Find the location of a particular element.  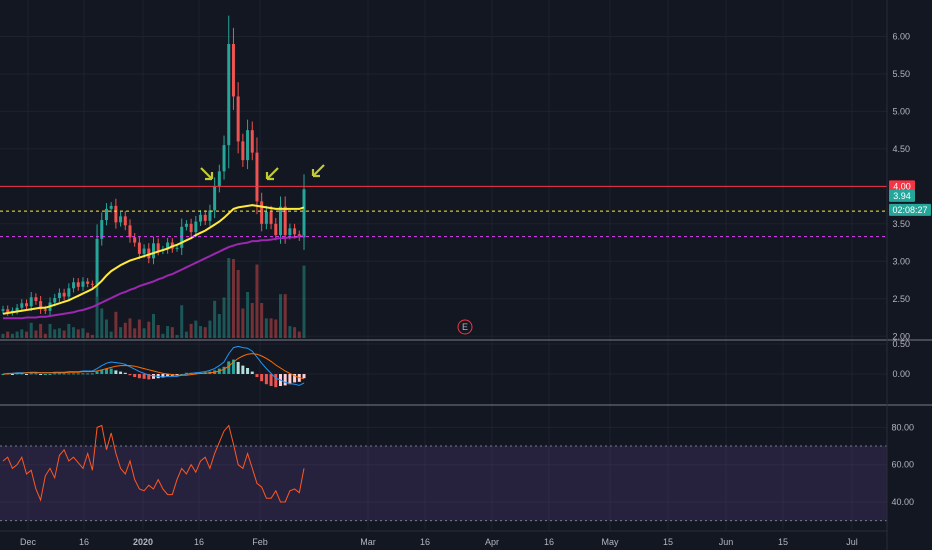

price-badge is located at coordinates (902, 186).